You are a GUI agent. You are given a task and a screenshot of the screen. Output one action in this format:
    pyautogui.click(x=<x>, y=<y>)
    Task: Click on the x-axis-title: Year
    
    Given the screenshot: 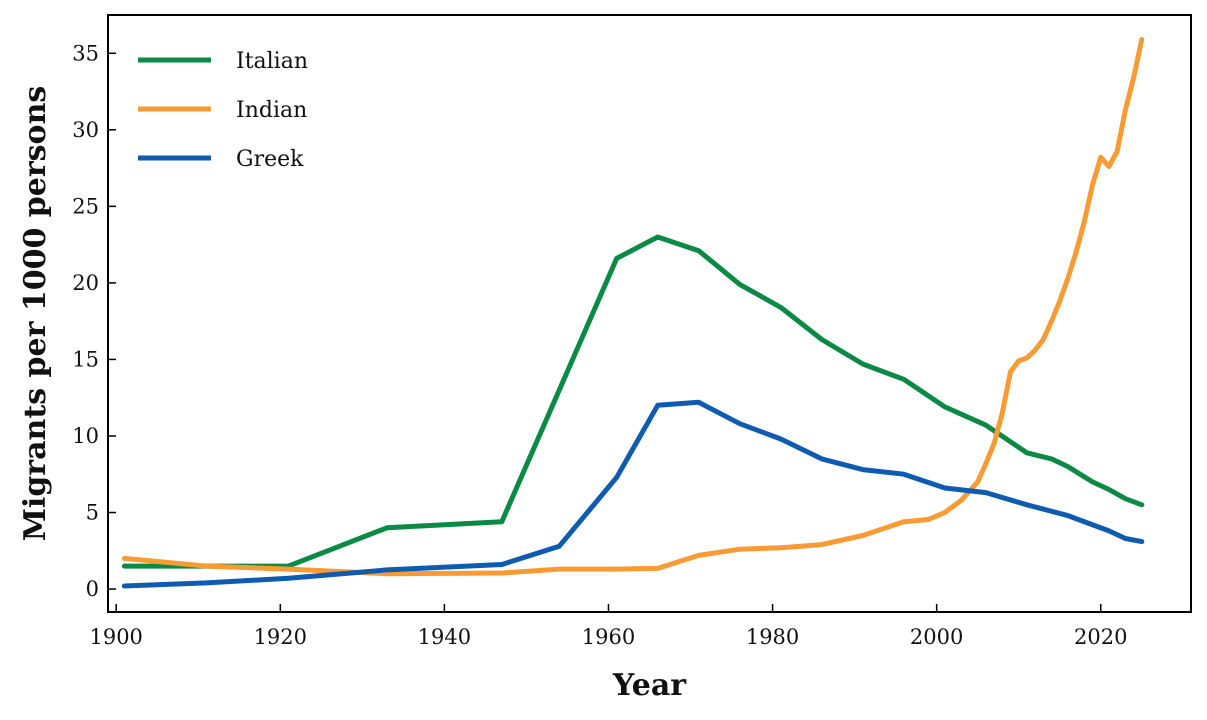 What is the action you would take?
    pyautogui.click(x=649, y=685)
    